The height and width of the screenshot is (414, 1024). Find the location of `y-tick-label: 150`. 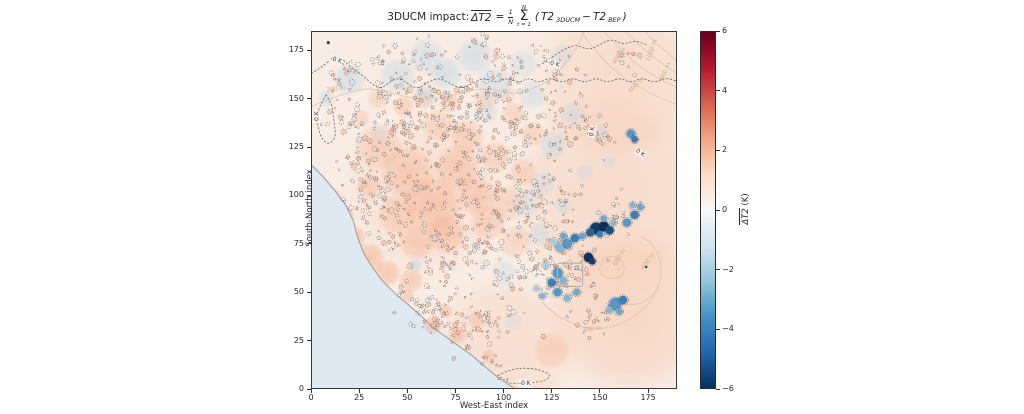

y-tick-label: 150 is located at coordinates (296, 98).